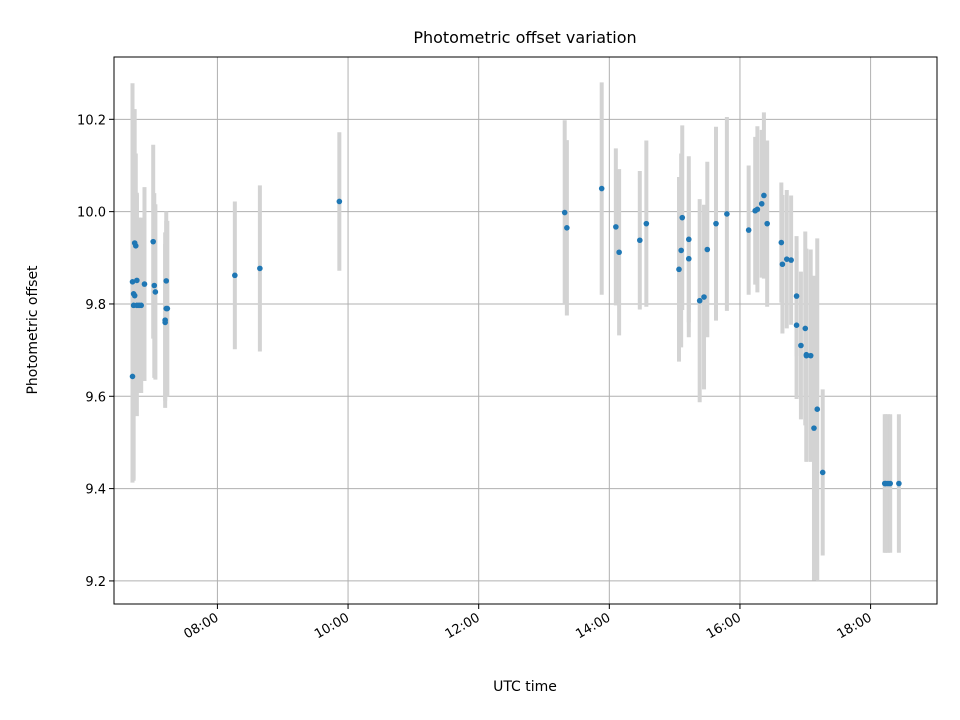 This screenshot has height=720, width=960. What do you see at coordinates (91, 120) in the screenshot?
I see `y-tick-label: 10.2` at bounding box center [91, 120].